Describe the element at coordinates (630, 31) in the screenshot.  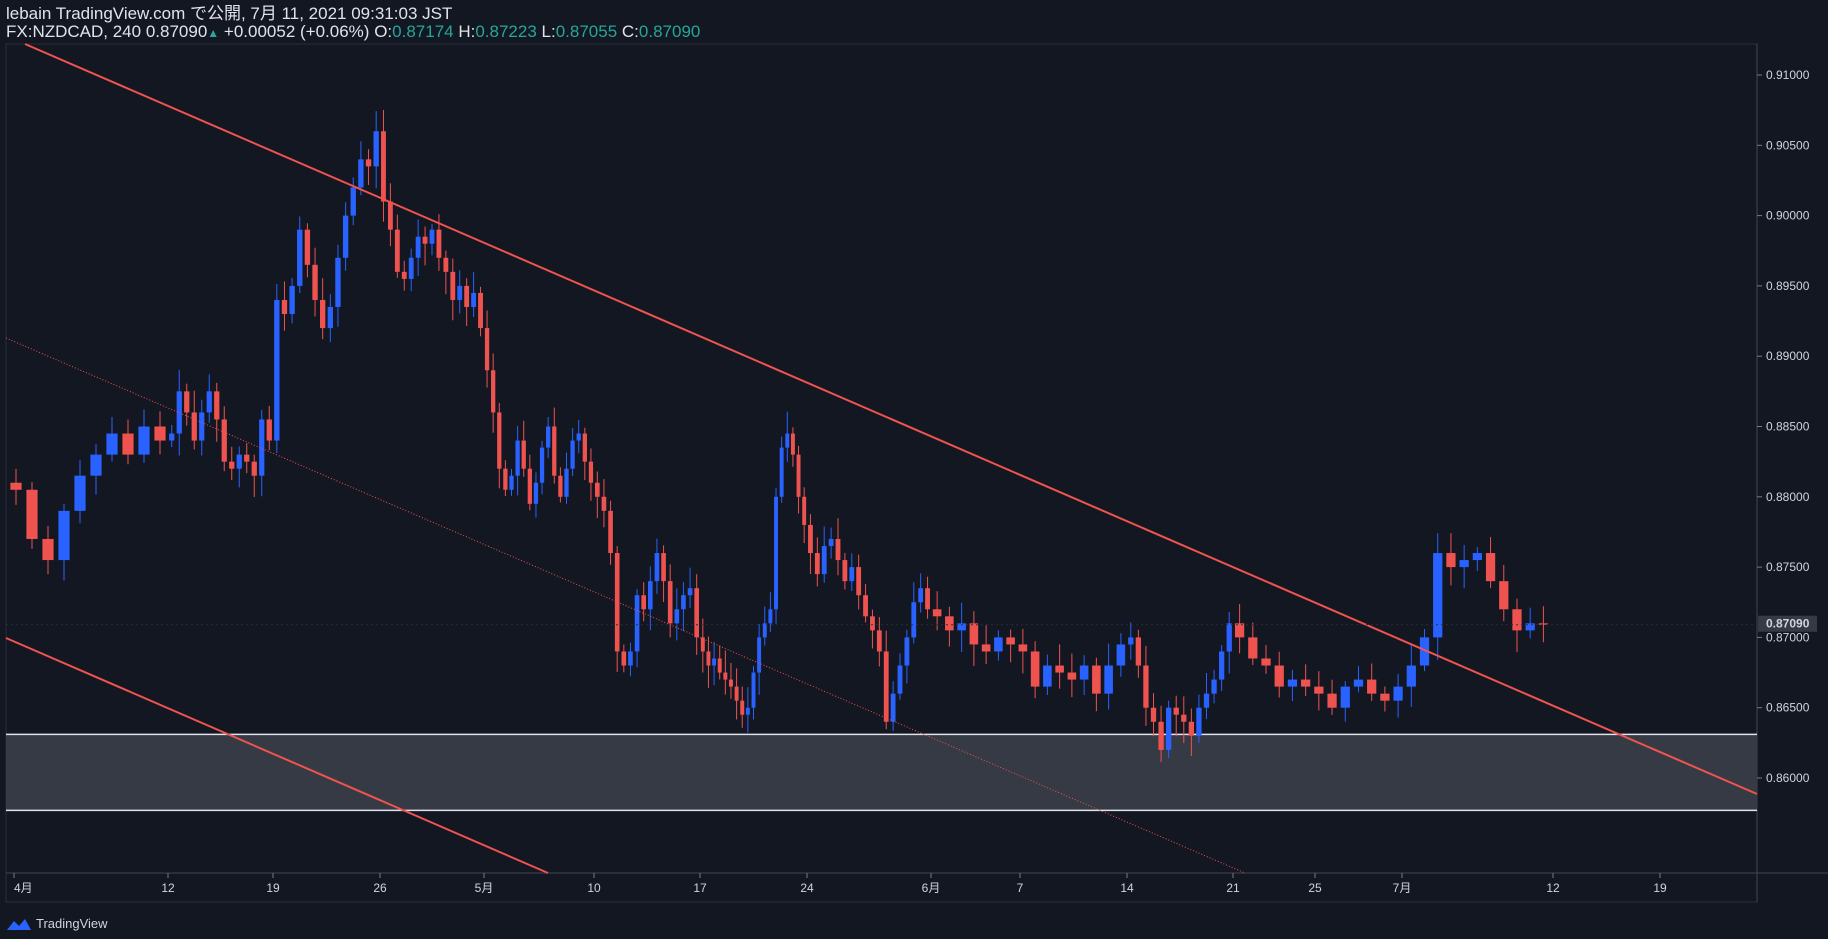
I see `close-label: C:` at that location.